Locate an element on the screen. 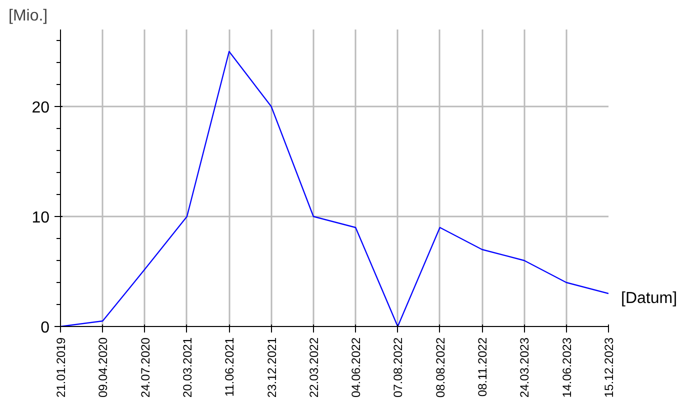 The height and width of the screenshot is (400, 700). x-tick-label: 08.08.2022 is located at coordinates (440, 367).